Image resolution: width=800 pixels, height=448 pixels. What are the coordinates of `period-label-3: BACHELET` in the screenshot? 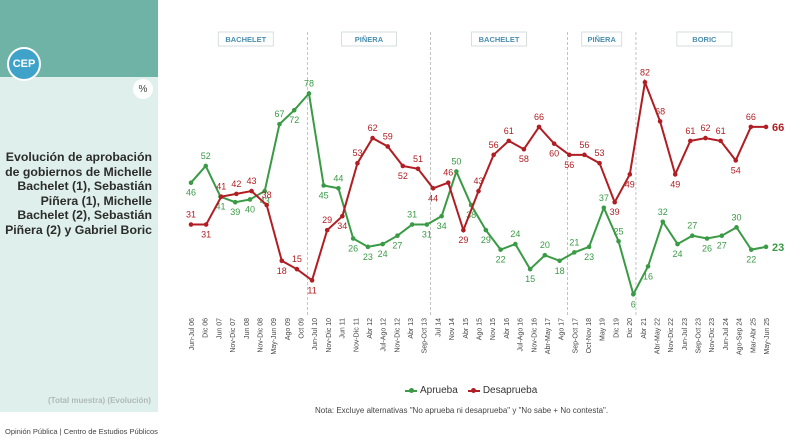 It's located at (499, 39).